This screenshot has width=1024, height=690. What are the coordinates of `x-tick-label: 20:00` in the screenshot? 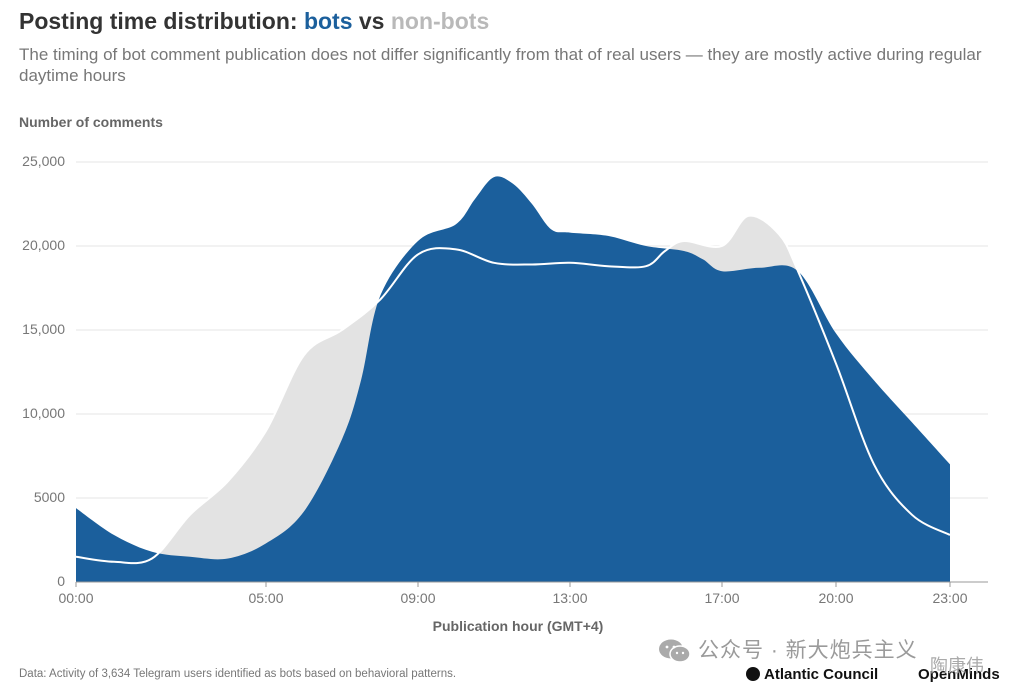 It's located at (835, 598).